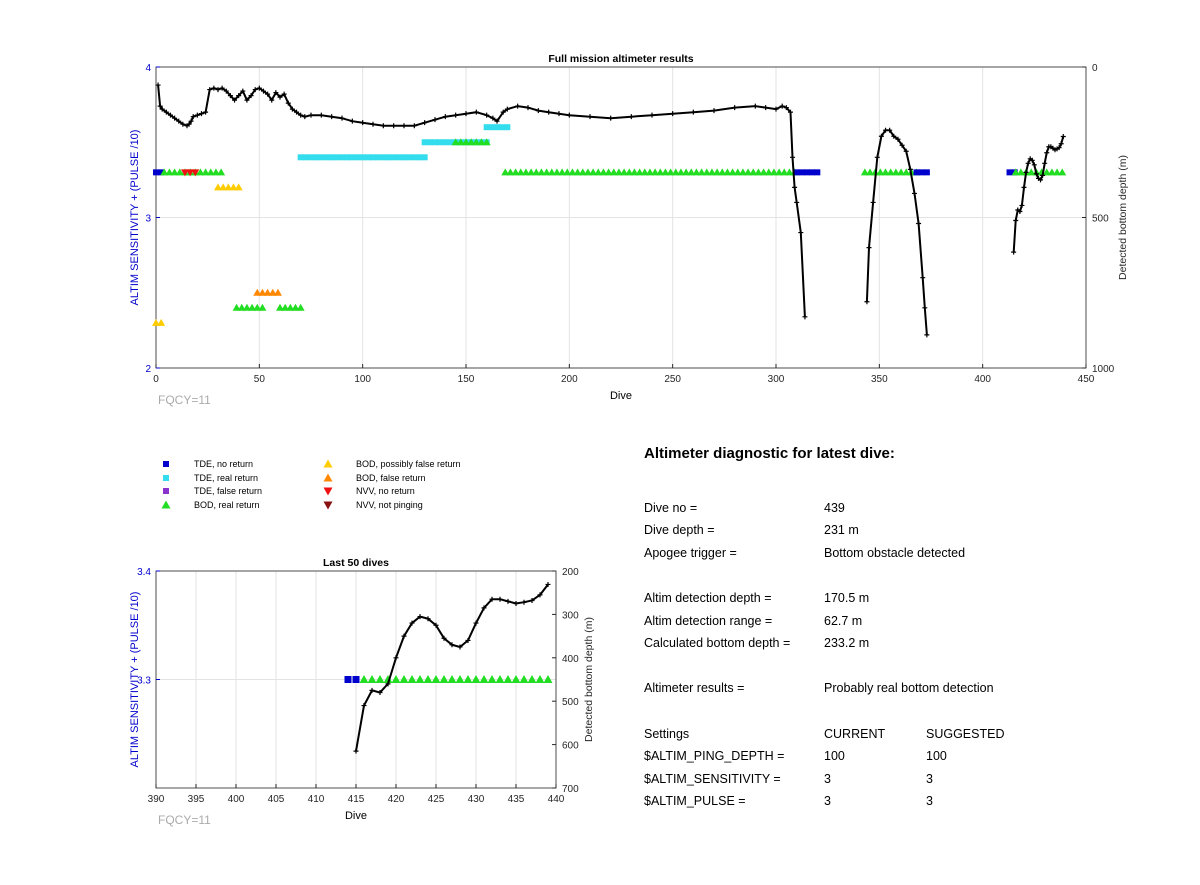 This screenshot has height=885, width=1200. I want to click on diagnostic-key: $ALTIM_PULSE =, so click(695, 801).